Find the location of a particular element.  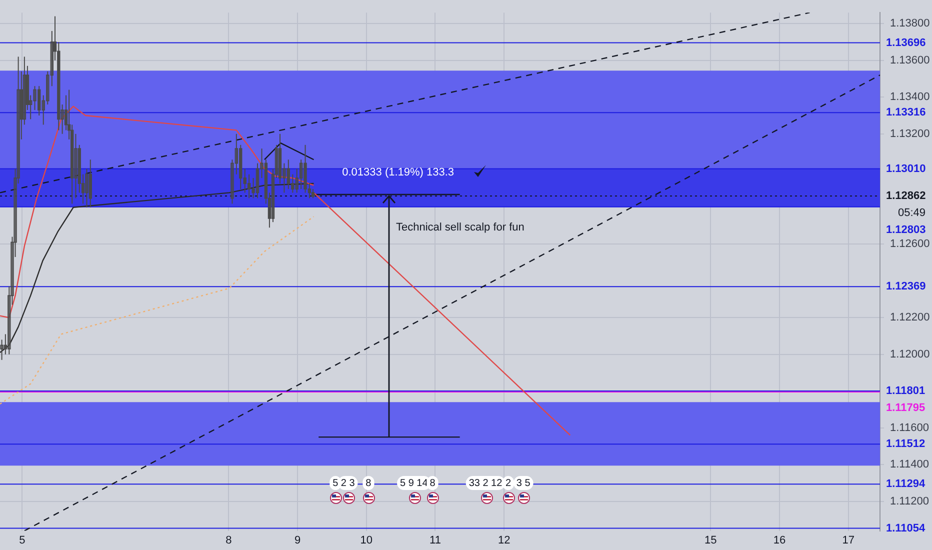

y-tick-label: 1.13600 is located at coordinates (910, 60).